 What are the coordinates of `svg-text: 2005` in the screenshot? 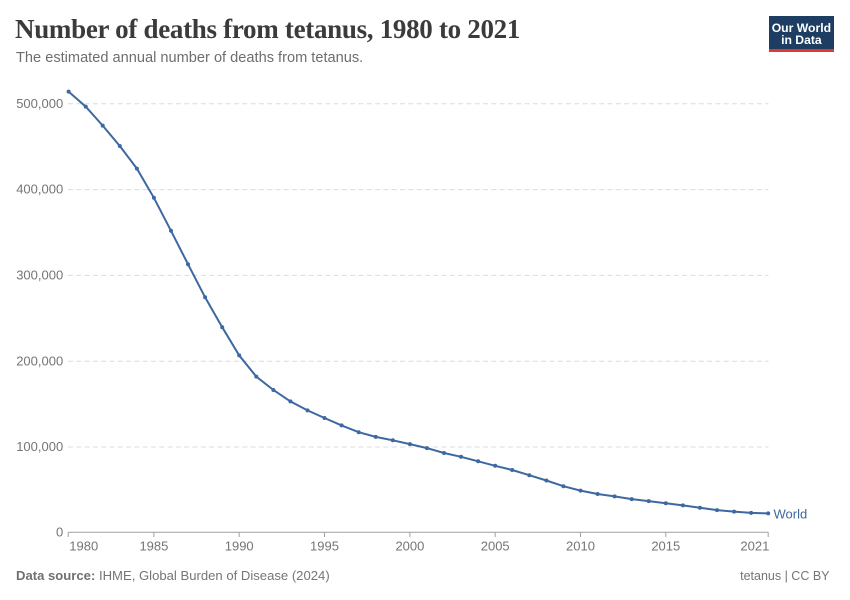 It's located at (495, 545).